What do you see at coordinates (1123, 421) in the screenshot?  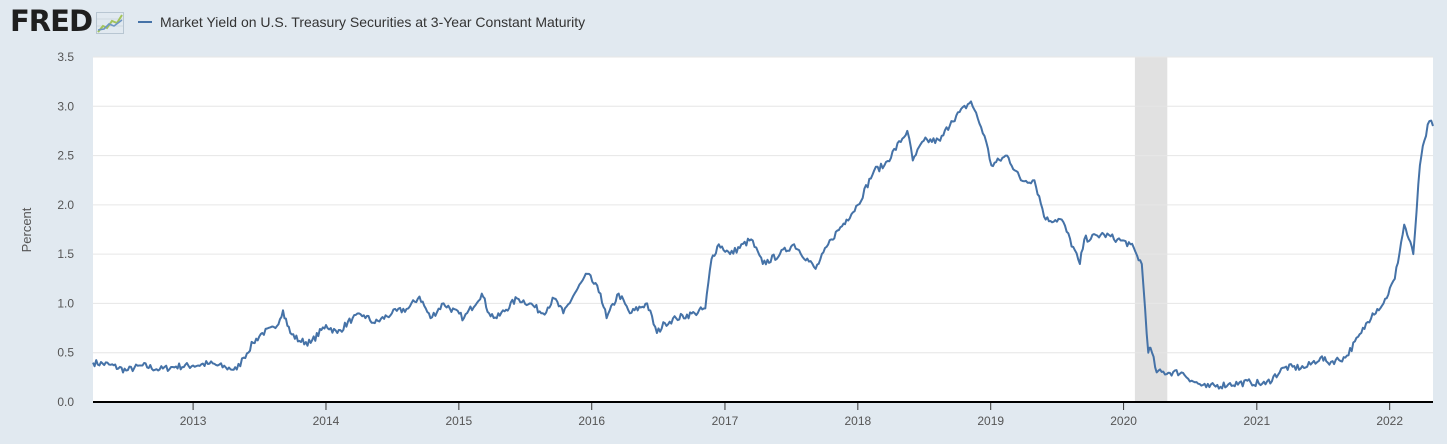 I see `x-tick-label: 2020` at bounding box center [1123, 421].